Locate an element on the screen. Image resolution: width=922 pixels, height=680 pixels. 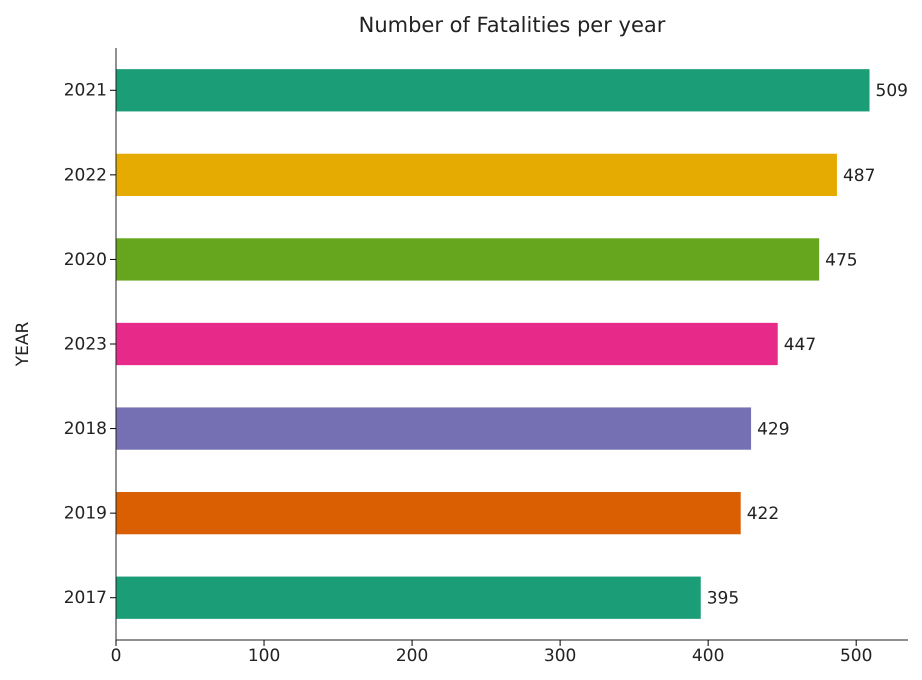
data-label: 429 is located at coordinates (773, 430).